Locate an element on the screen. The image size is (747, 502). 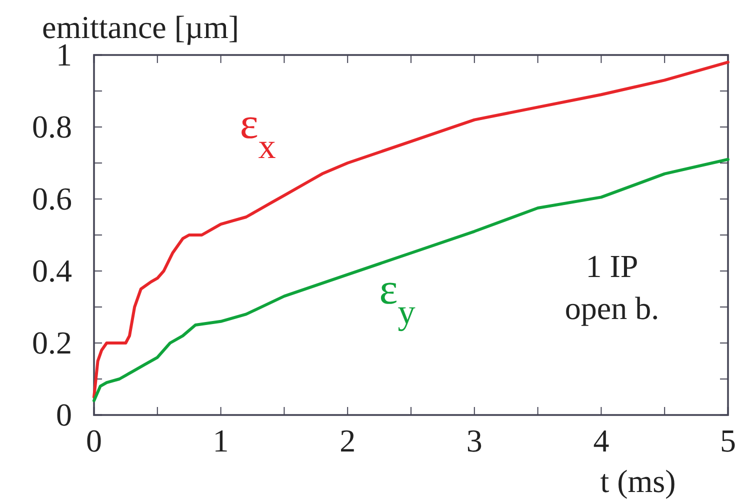
x-tick-label: 4 is located at coordinates (601, 440).